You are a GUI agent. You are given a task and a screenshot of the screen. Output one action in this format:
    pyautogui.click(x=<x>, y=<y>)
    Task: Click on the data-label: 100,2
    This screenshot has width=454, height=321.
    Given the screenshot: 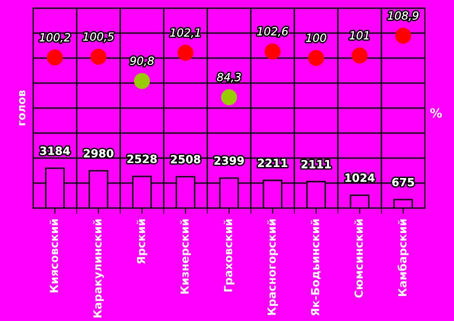 What is the action you would take?
    pyautogui.click(x=55, y=38)
    